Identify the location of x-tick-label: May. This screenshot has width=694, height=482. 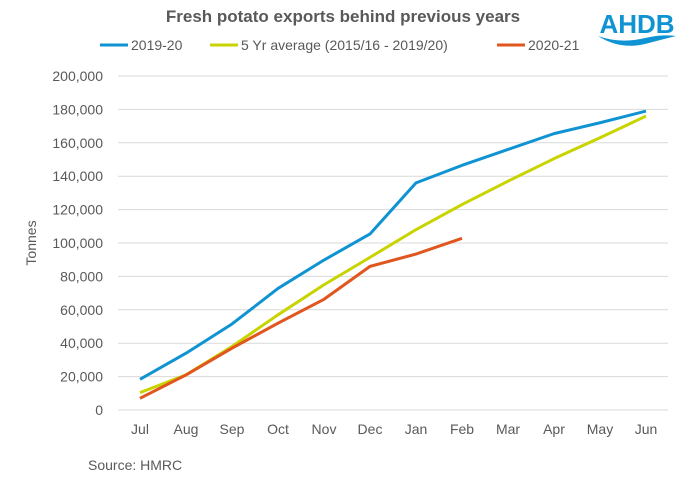
(600, 429).